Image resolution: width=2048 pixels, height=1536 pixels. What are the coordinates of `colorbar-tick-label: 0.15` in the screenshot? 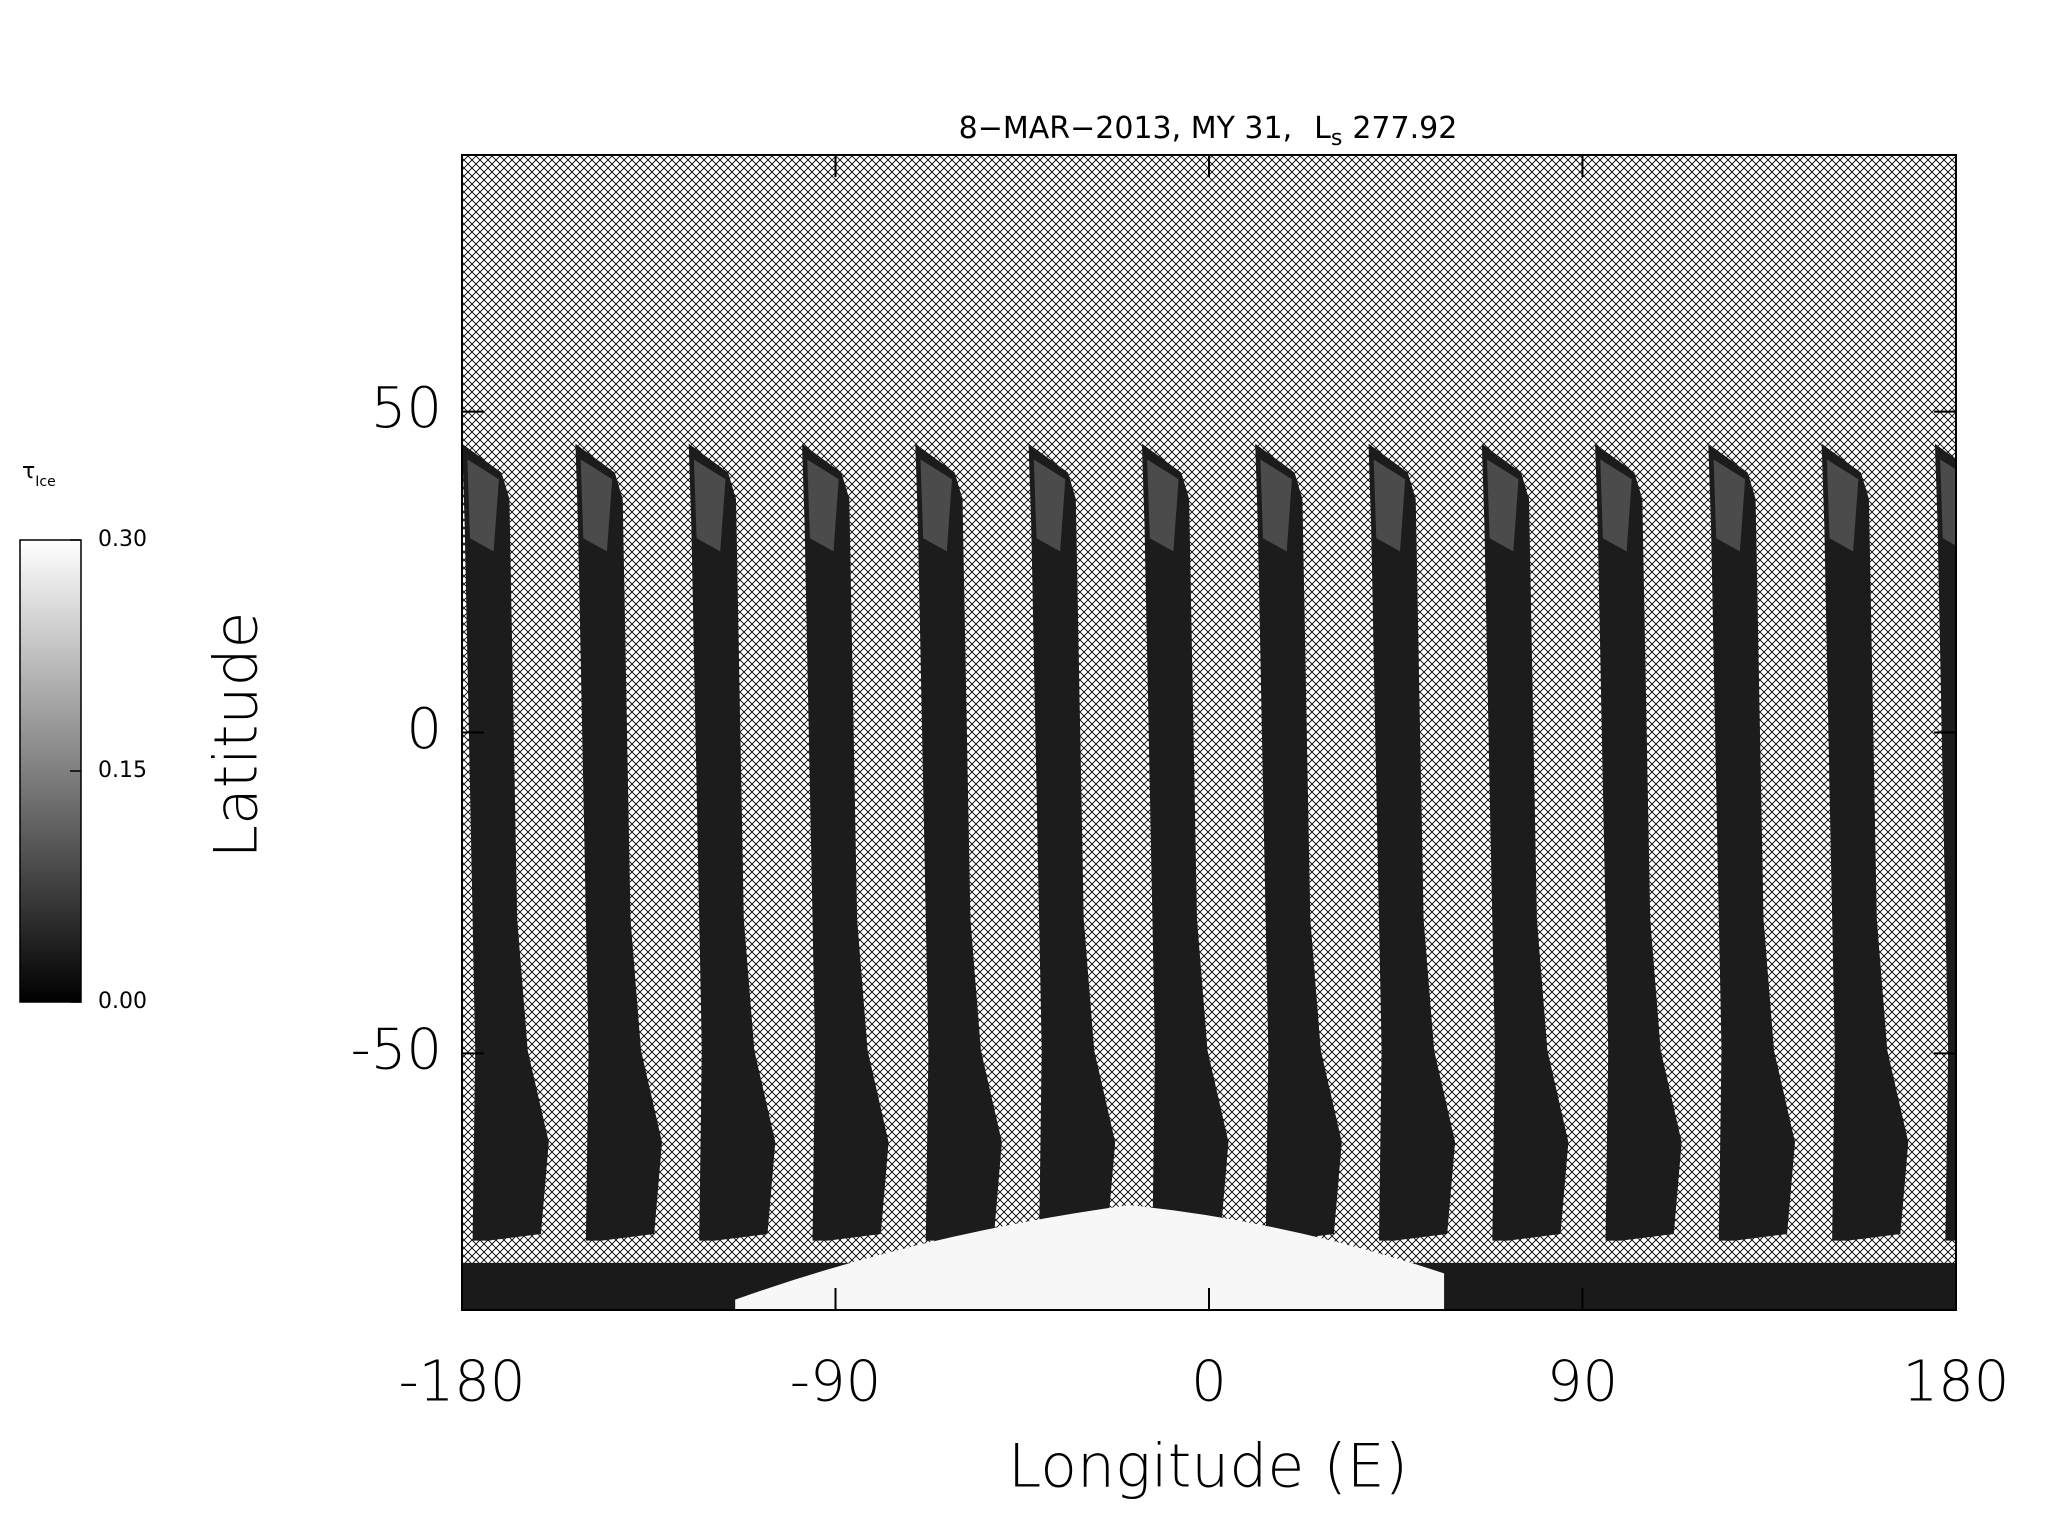 It's located at (122, 770).